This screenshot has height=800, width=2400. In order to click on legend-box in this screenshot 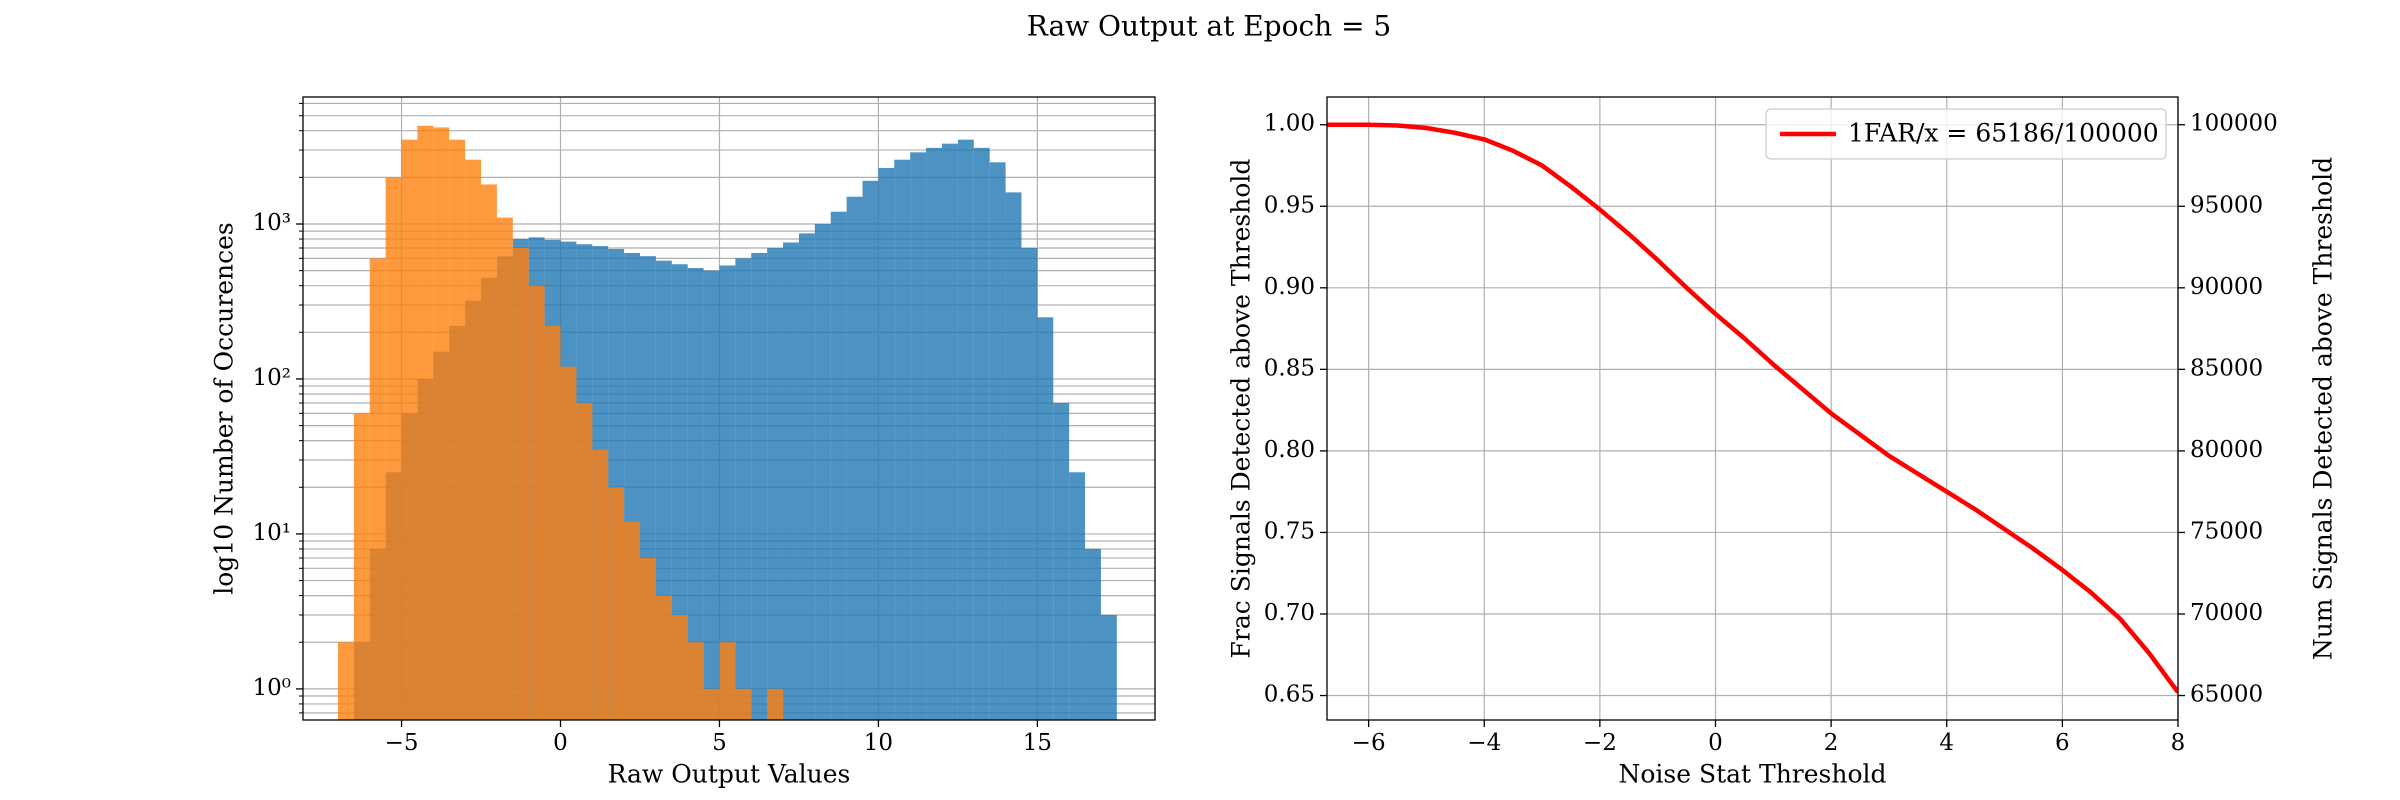, I will do `click(1966, 134)`.